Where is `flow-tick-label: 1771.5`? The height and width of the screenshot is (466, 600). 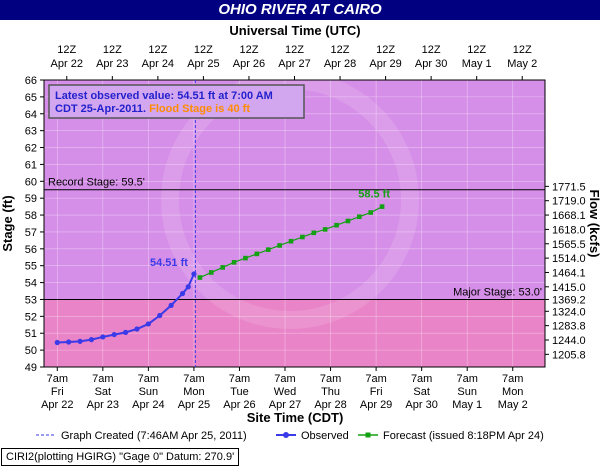 flow-tick-label: 1771.5 is located at coordinates (569, 187).